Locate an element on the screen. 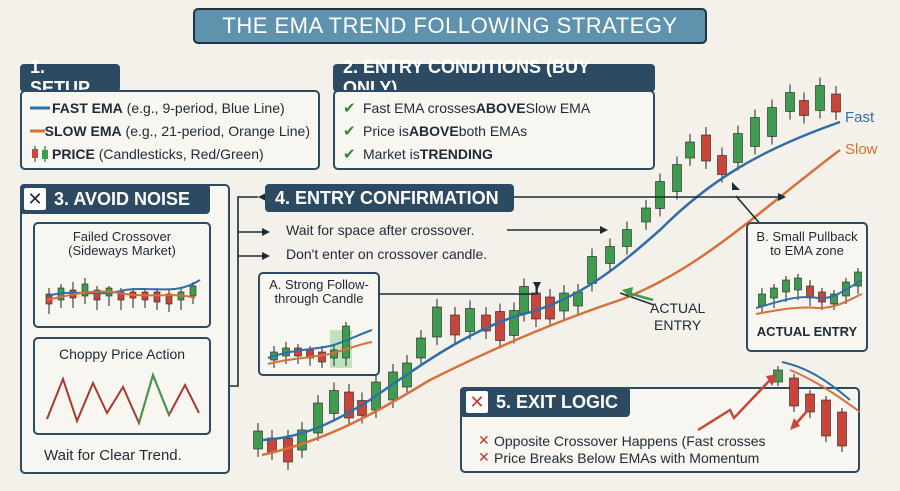 This screenshot has height=491, width=900. exit-mini-chart is located at coordinates (779, 406).